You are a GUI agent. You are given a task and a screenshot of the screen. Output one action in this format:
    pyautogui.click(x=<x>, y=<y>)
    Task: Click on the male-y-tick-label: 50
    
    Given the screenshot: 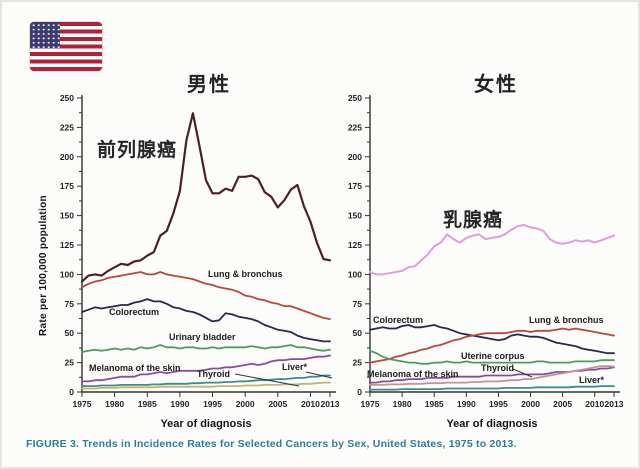 What is the action you would take?
    pyautogui.click(x=70, y=333)
    